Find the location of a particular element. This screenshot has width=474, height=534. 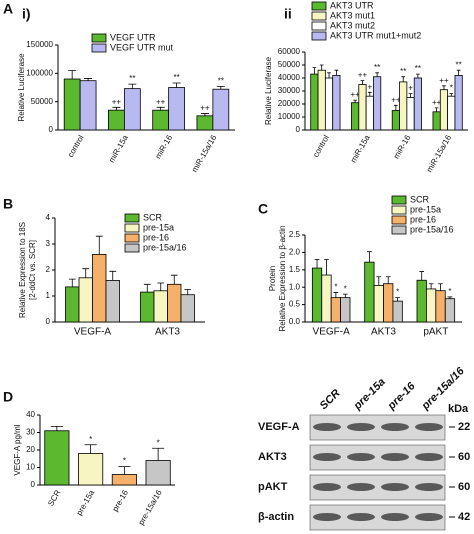

blot-row-label: VEGF-A is located at coordinates (279, 427).